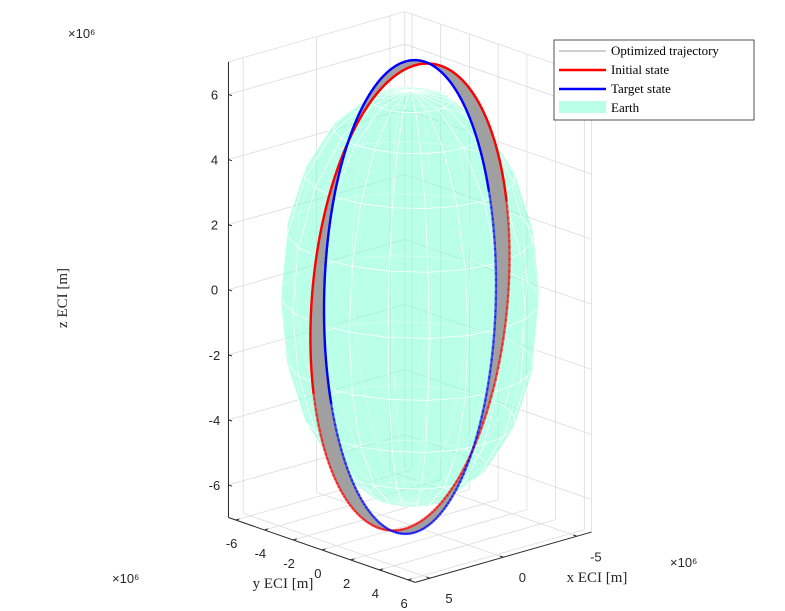 The image size is (785, 611). What do you see at coordinates (665, 50) in the screenshot?
I see `legend-label-optimized: Optimized trajectory` at bounding box center [665, 50].